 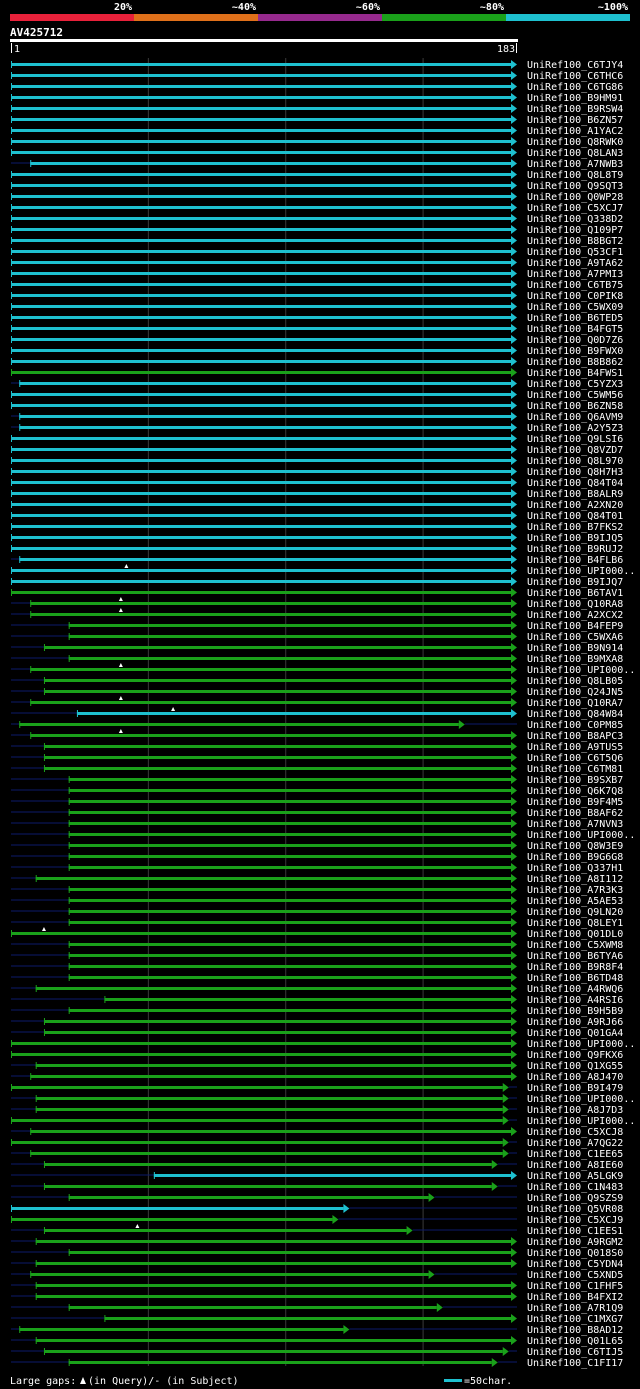 What do you see at coordinates (317, 406) in the screenshot?
I see `hit-row: UniRef100_B6ZN58` at bounding box center [317, 406].